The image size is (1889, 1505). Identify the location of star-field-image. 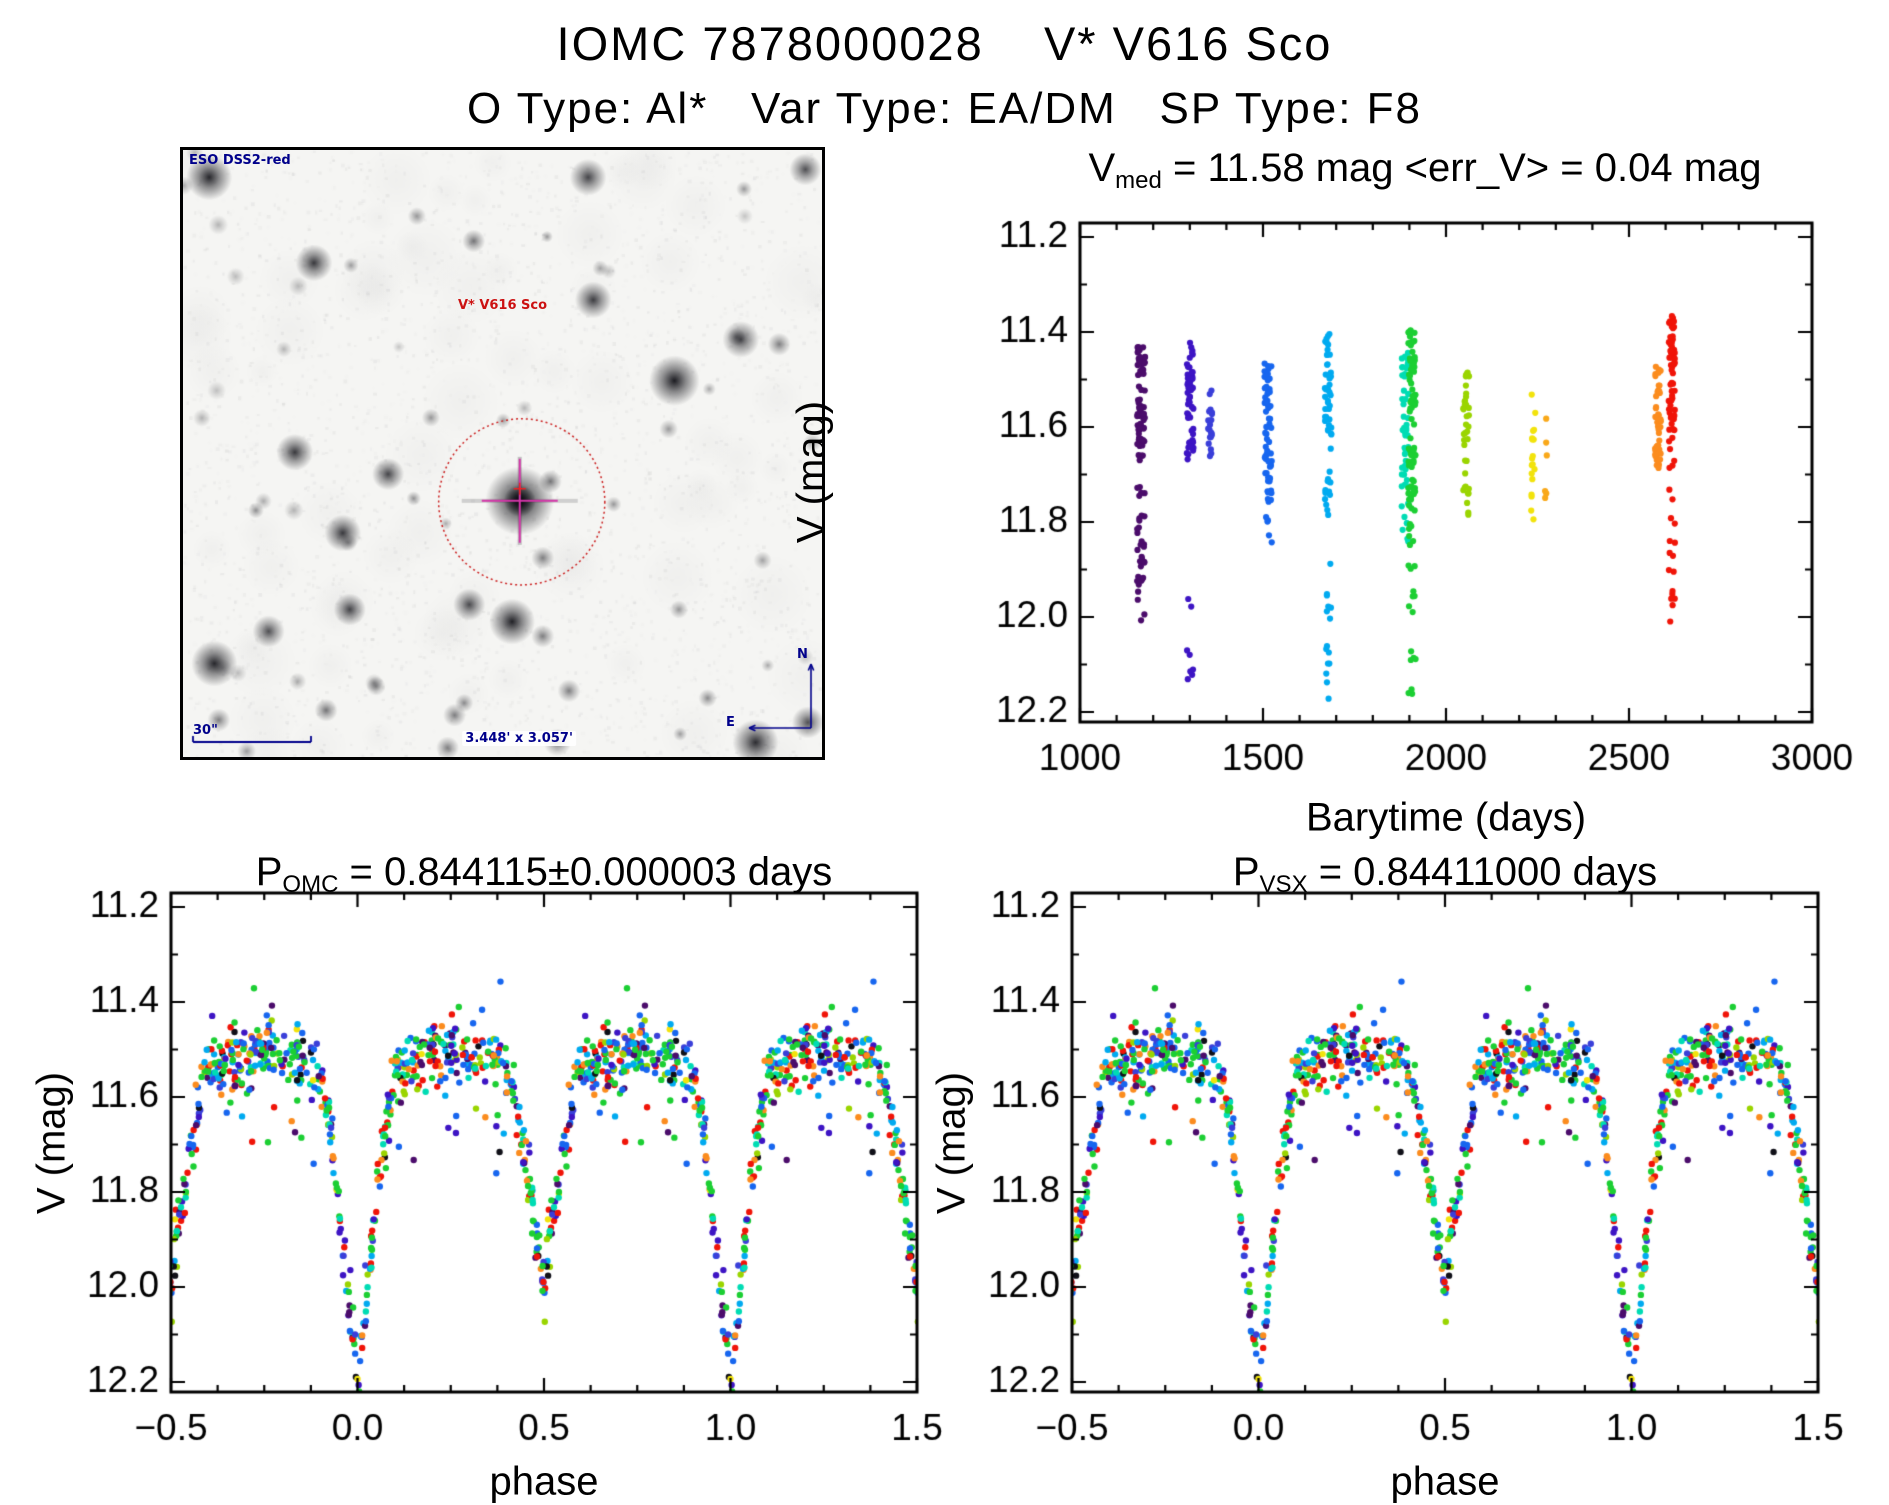
(502, 453).